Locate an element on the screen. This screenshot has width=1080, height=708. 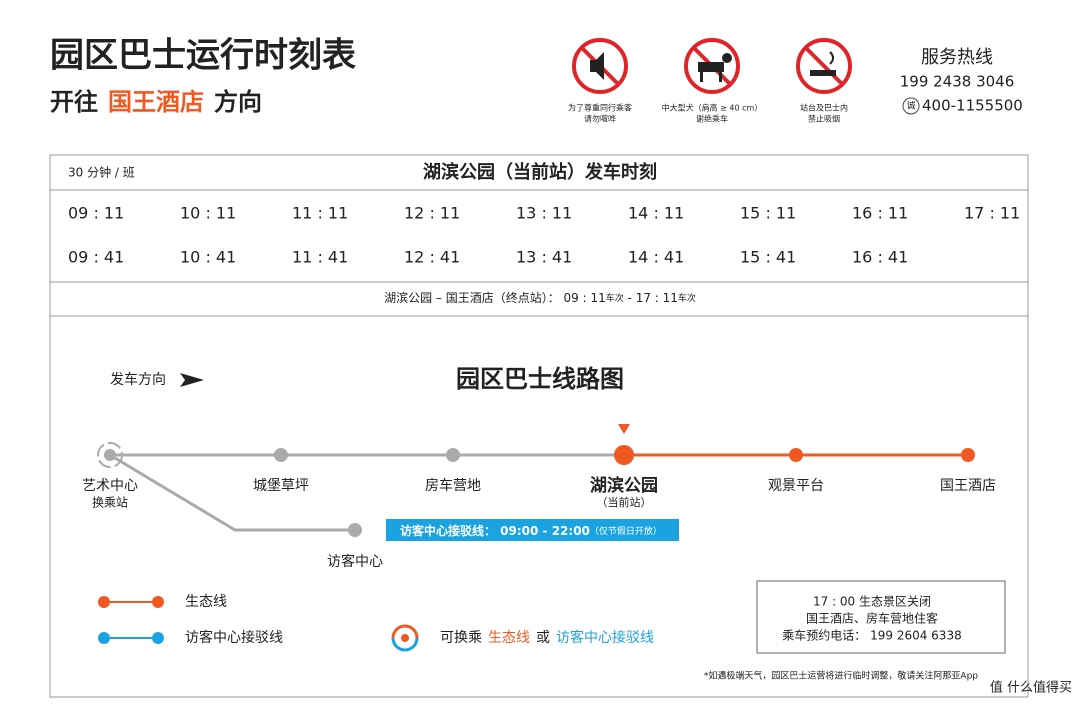
hotline-alt: 400-1155500 is located at coordinates (972, 106).